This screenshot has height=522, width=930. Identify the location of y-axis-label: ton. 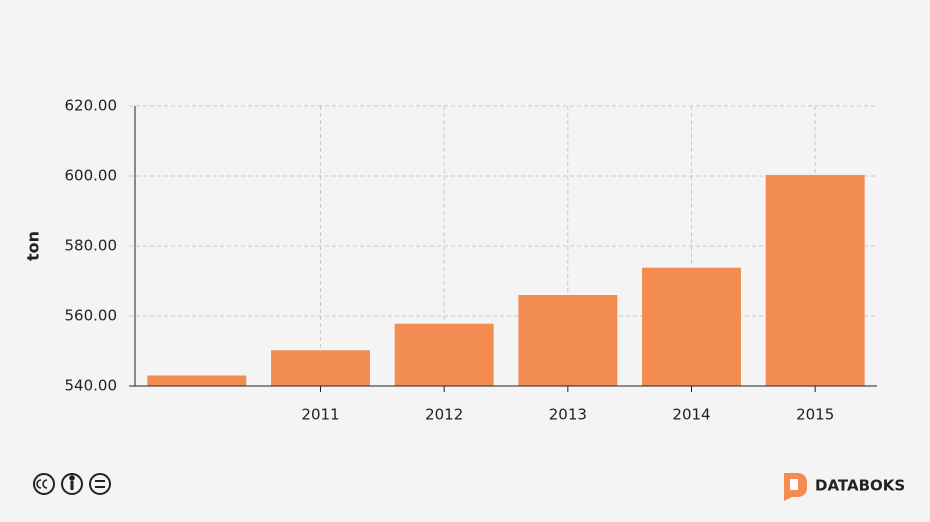
(33, 246).